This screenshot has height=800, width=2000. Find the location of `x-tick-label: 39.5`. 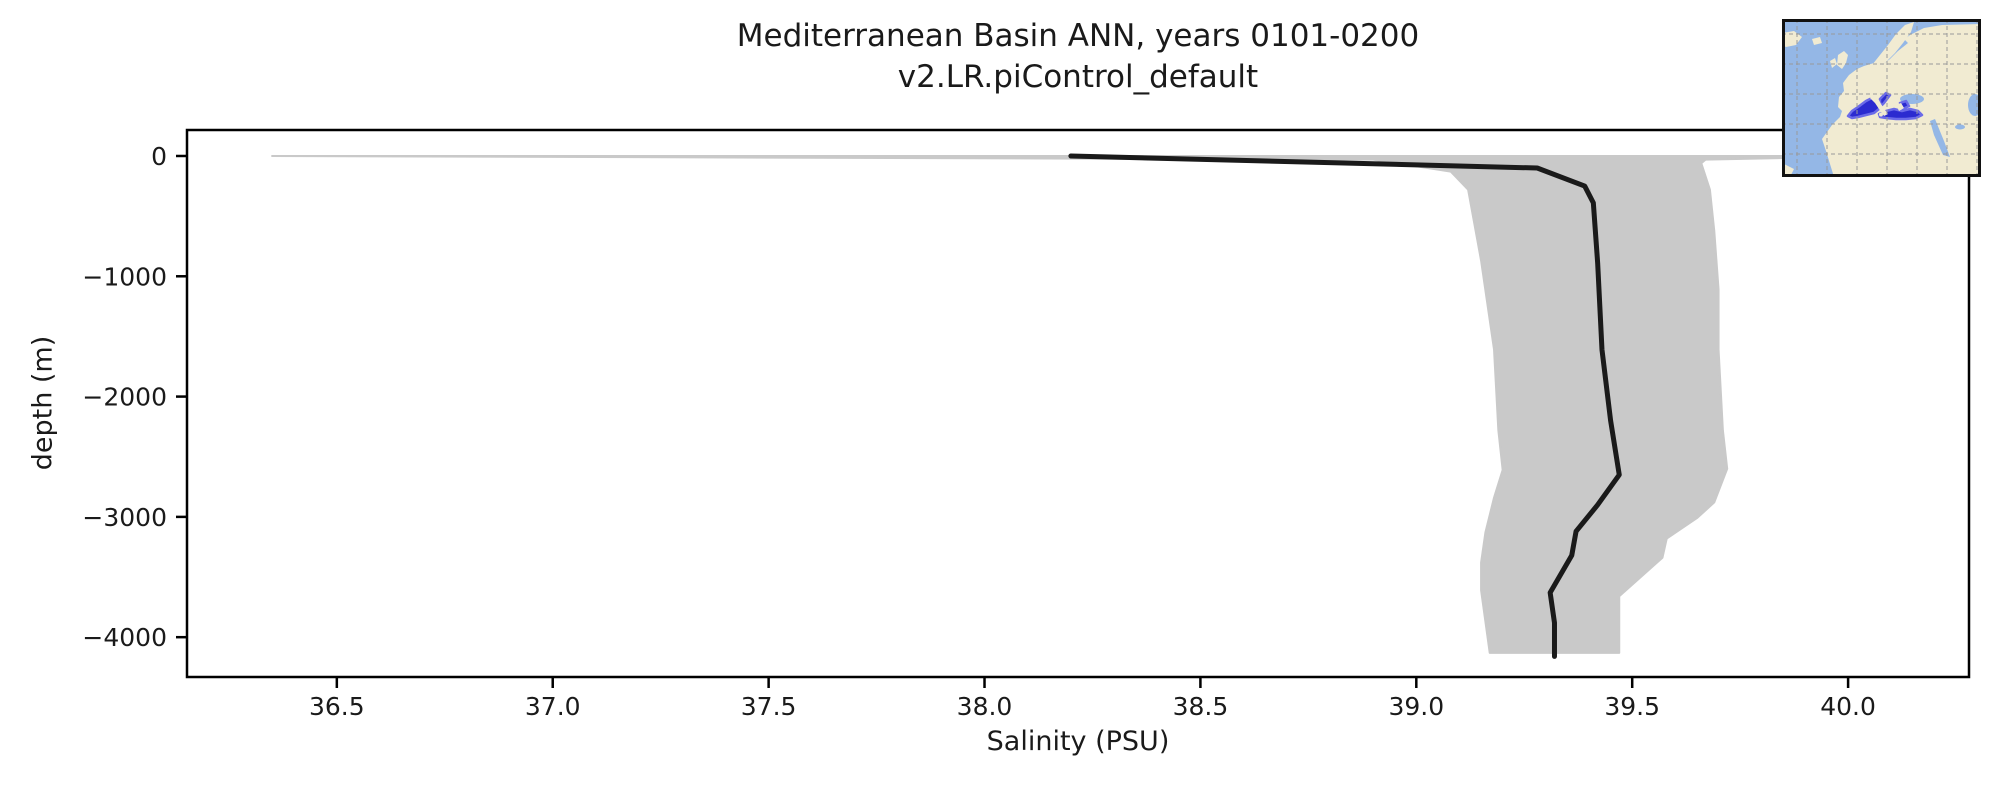

x-tick-label: 39.5 is located at coordinates (1632, 706).